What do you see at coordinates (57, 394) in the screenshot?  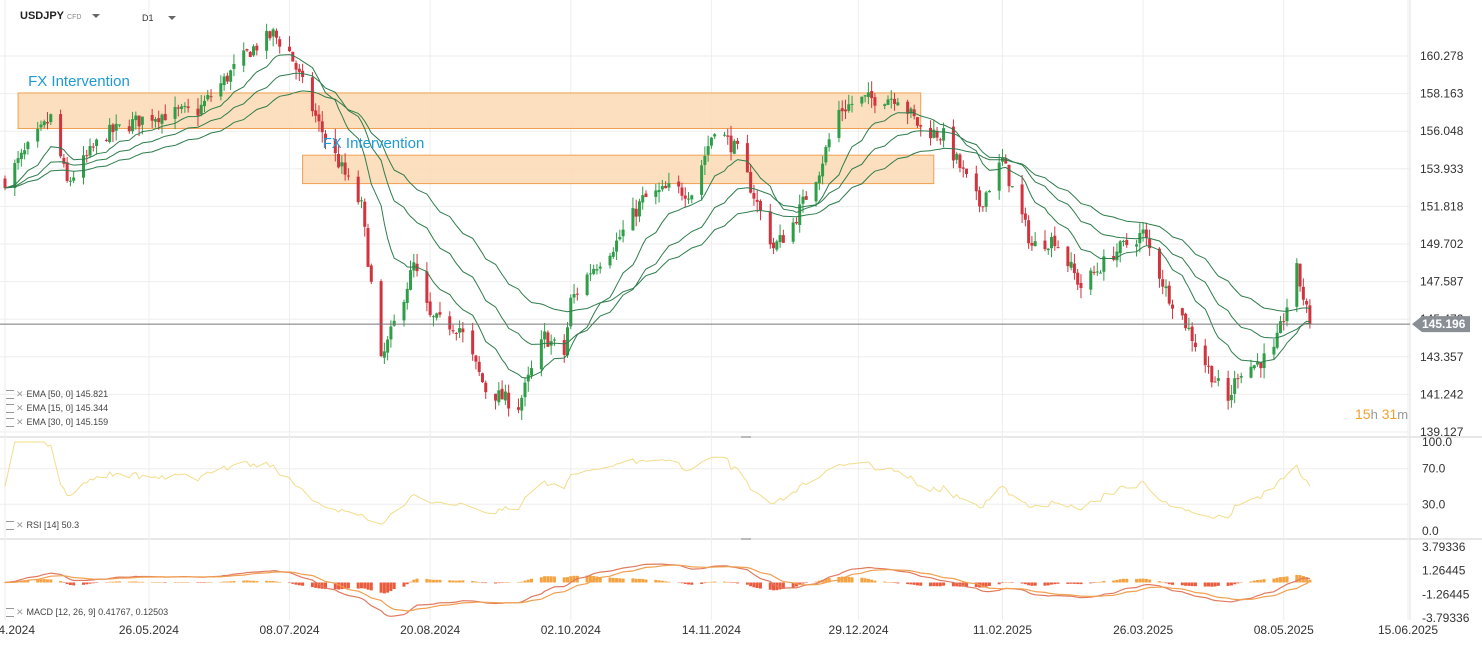 I see `ema50-legend: ✕ EMA [50, 0] 145.821` at bounding box center [57, 394].